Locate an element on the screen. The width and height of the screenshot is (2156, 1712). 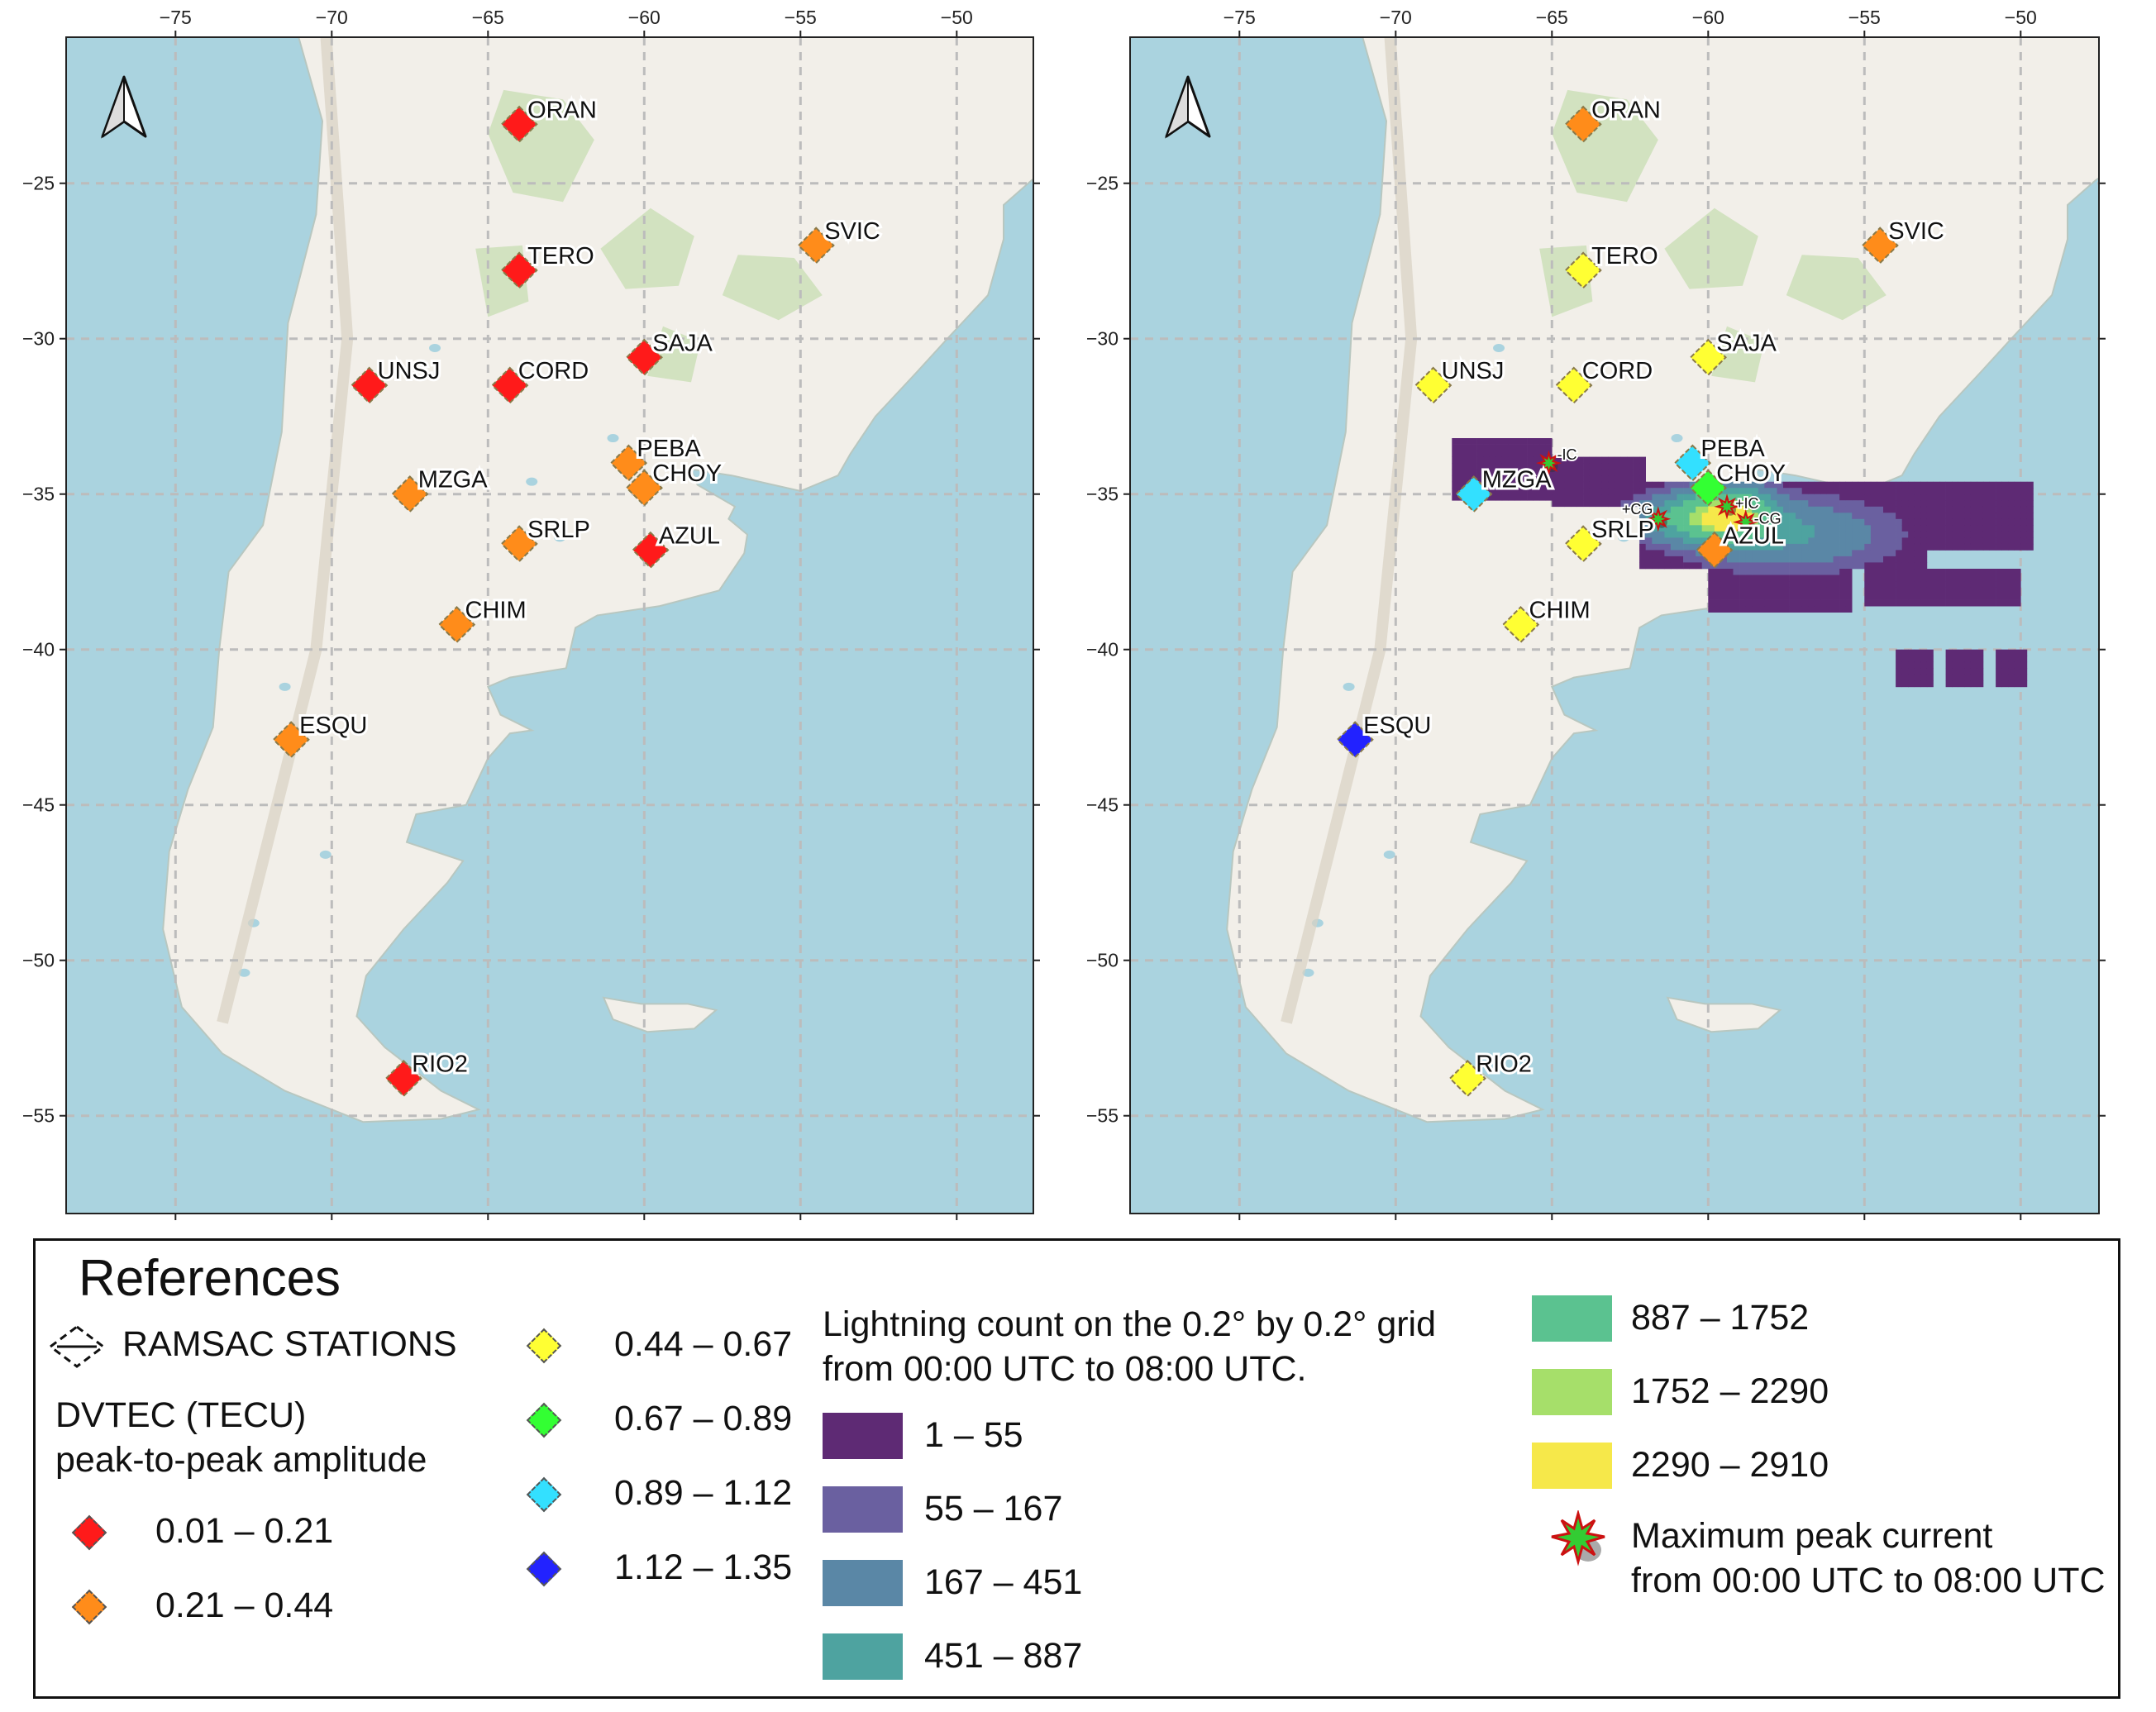
count-class-4-label: 887 – 1752 is located at coordinates (1720, 1318).